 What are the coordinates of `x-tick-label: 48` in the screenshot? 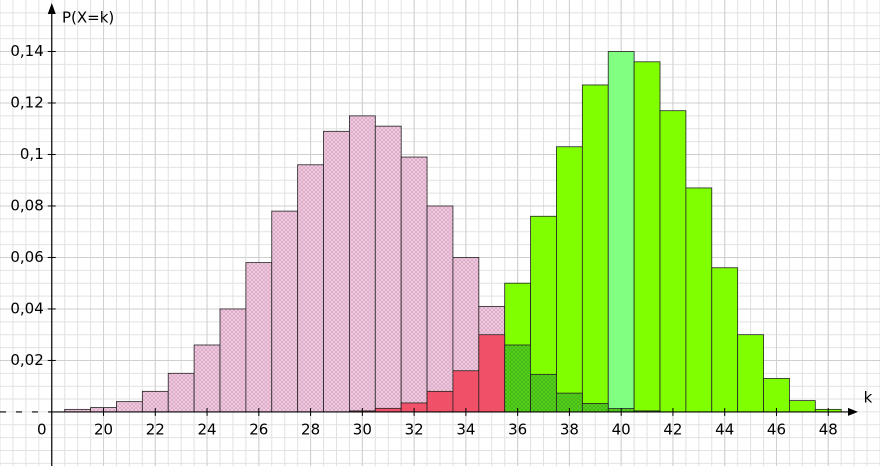 It's located at (828, 429).